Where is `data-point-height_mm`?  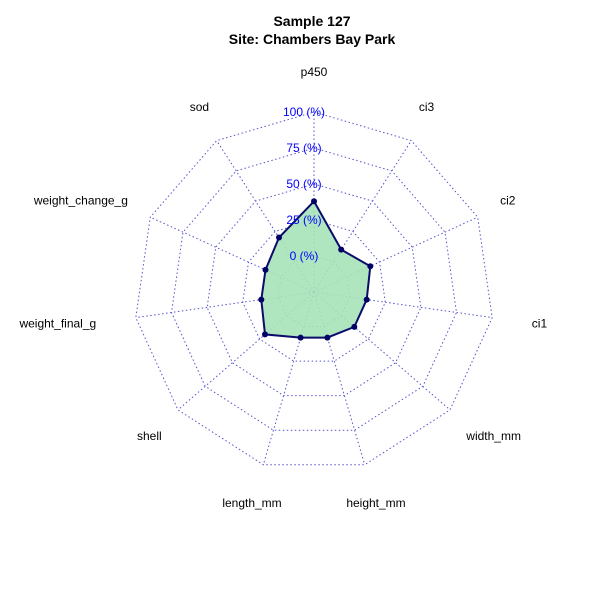 data-point-height_mm is located at coordinates (327, 337).